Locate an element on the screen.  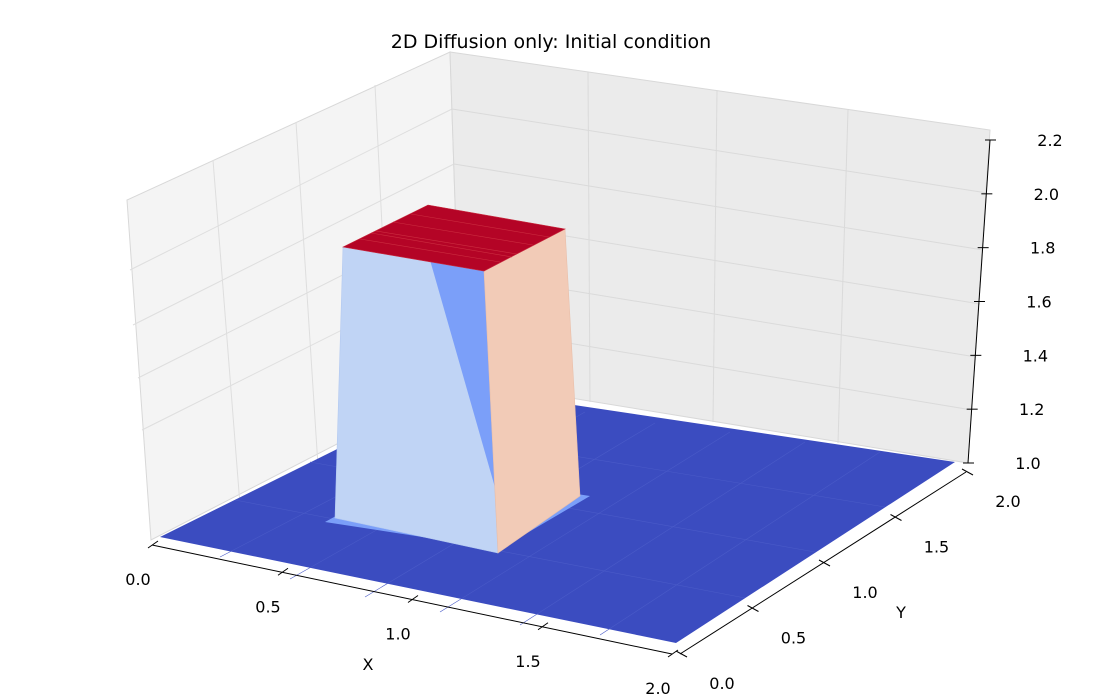
z-tick-label: 1.4 is located at coordinates (1035, 355).